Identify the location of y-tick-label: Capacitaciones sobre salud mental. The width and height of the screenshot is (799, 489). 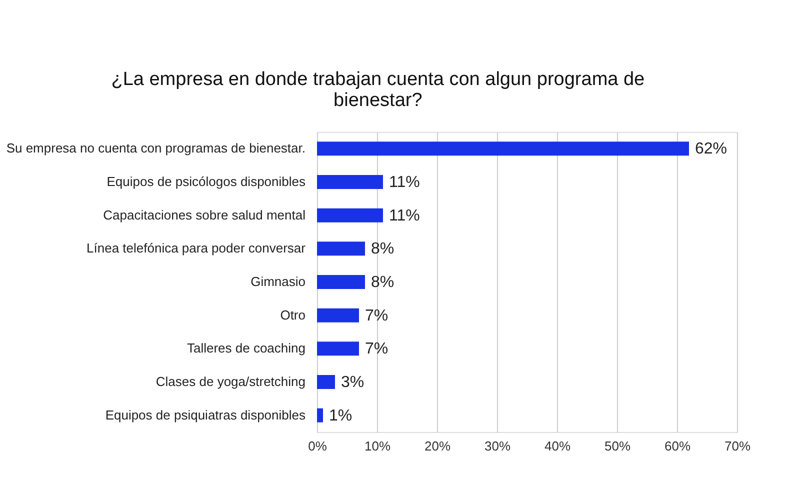
(204, 214).